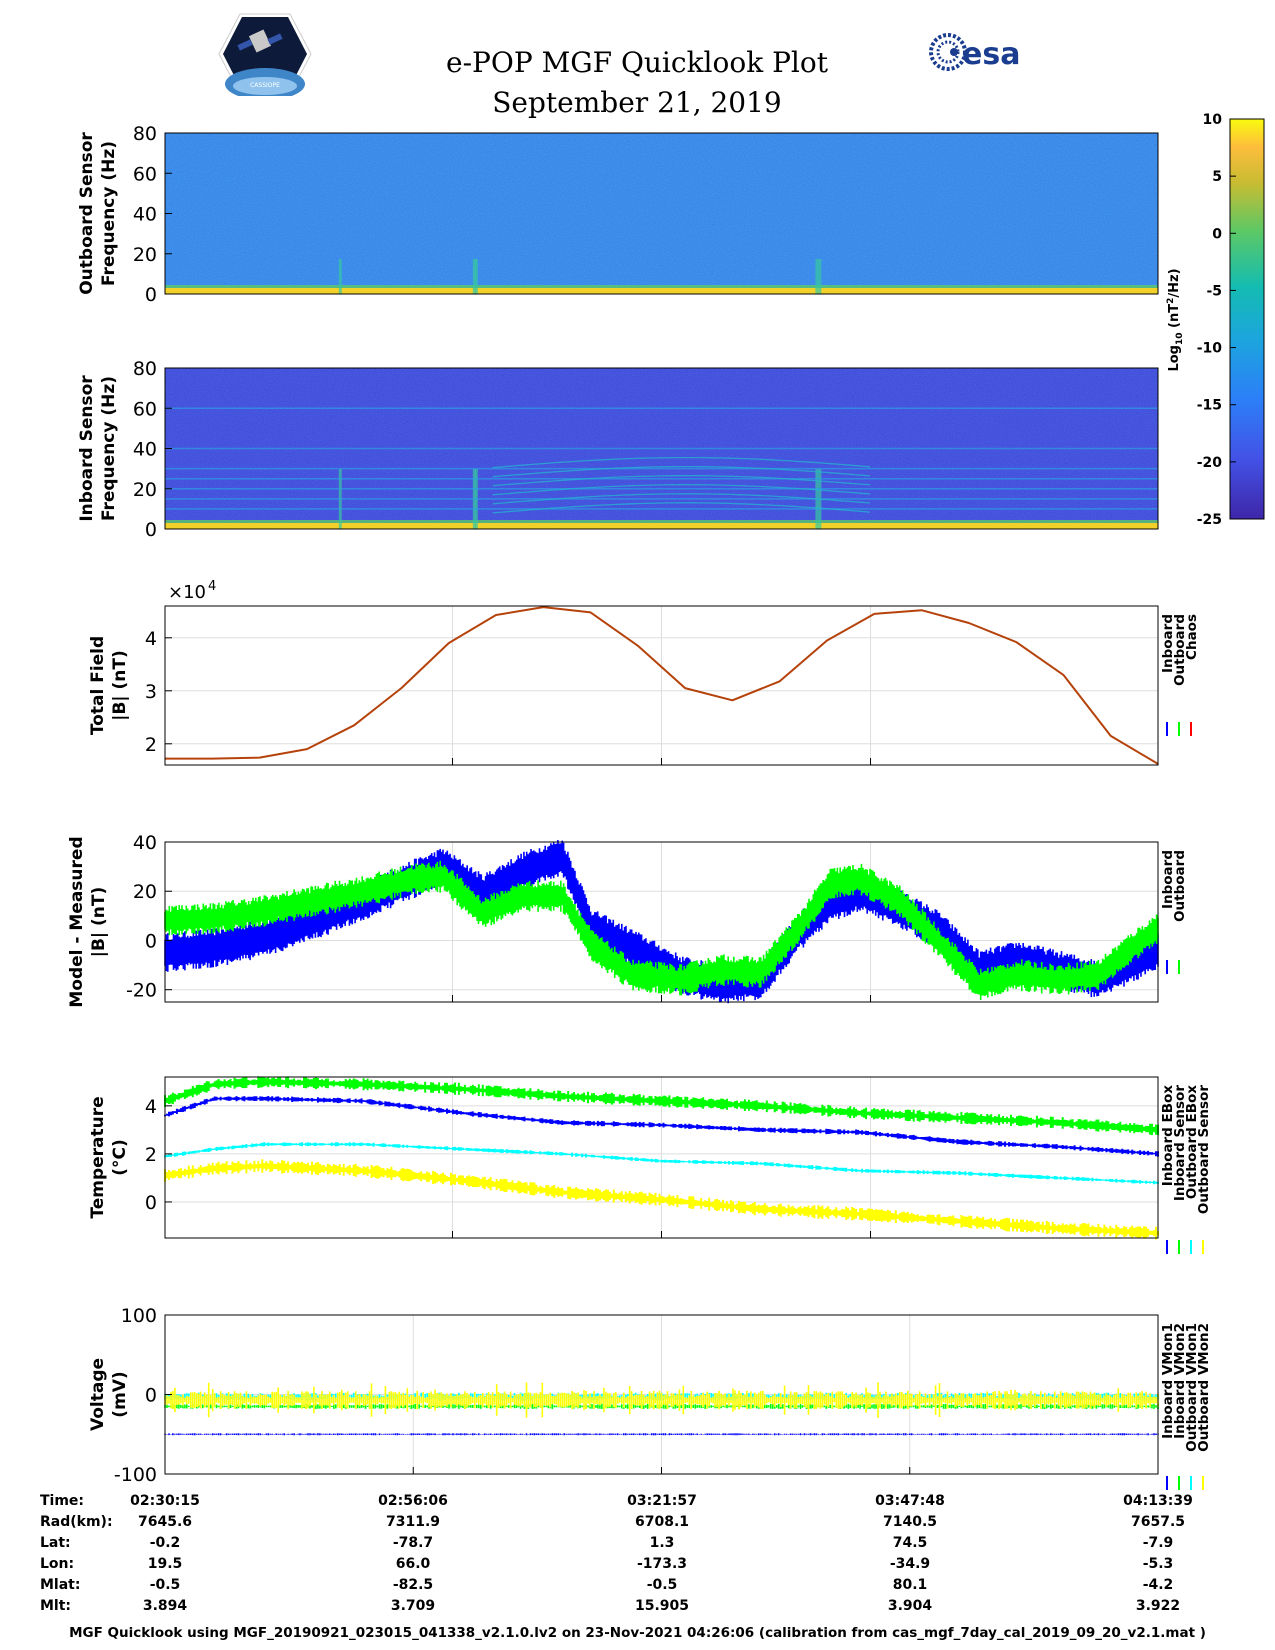  I want to click on table-row-label: Mlt:, so click(55, 1606).